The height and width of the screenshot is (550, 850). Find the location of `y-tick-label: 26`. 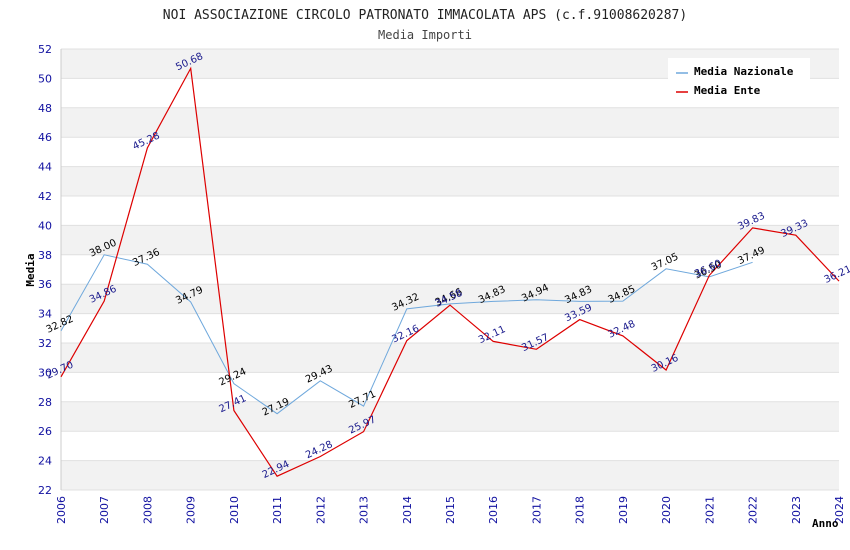

y-tick-label: 26 is located at coordinates (45, 431).